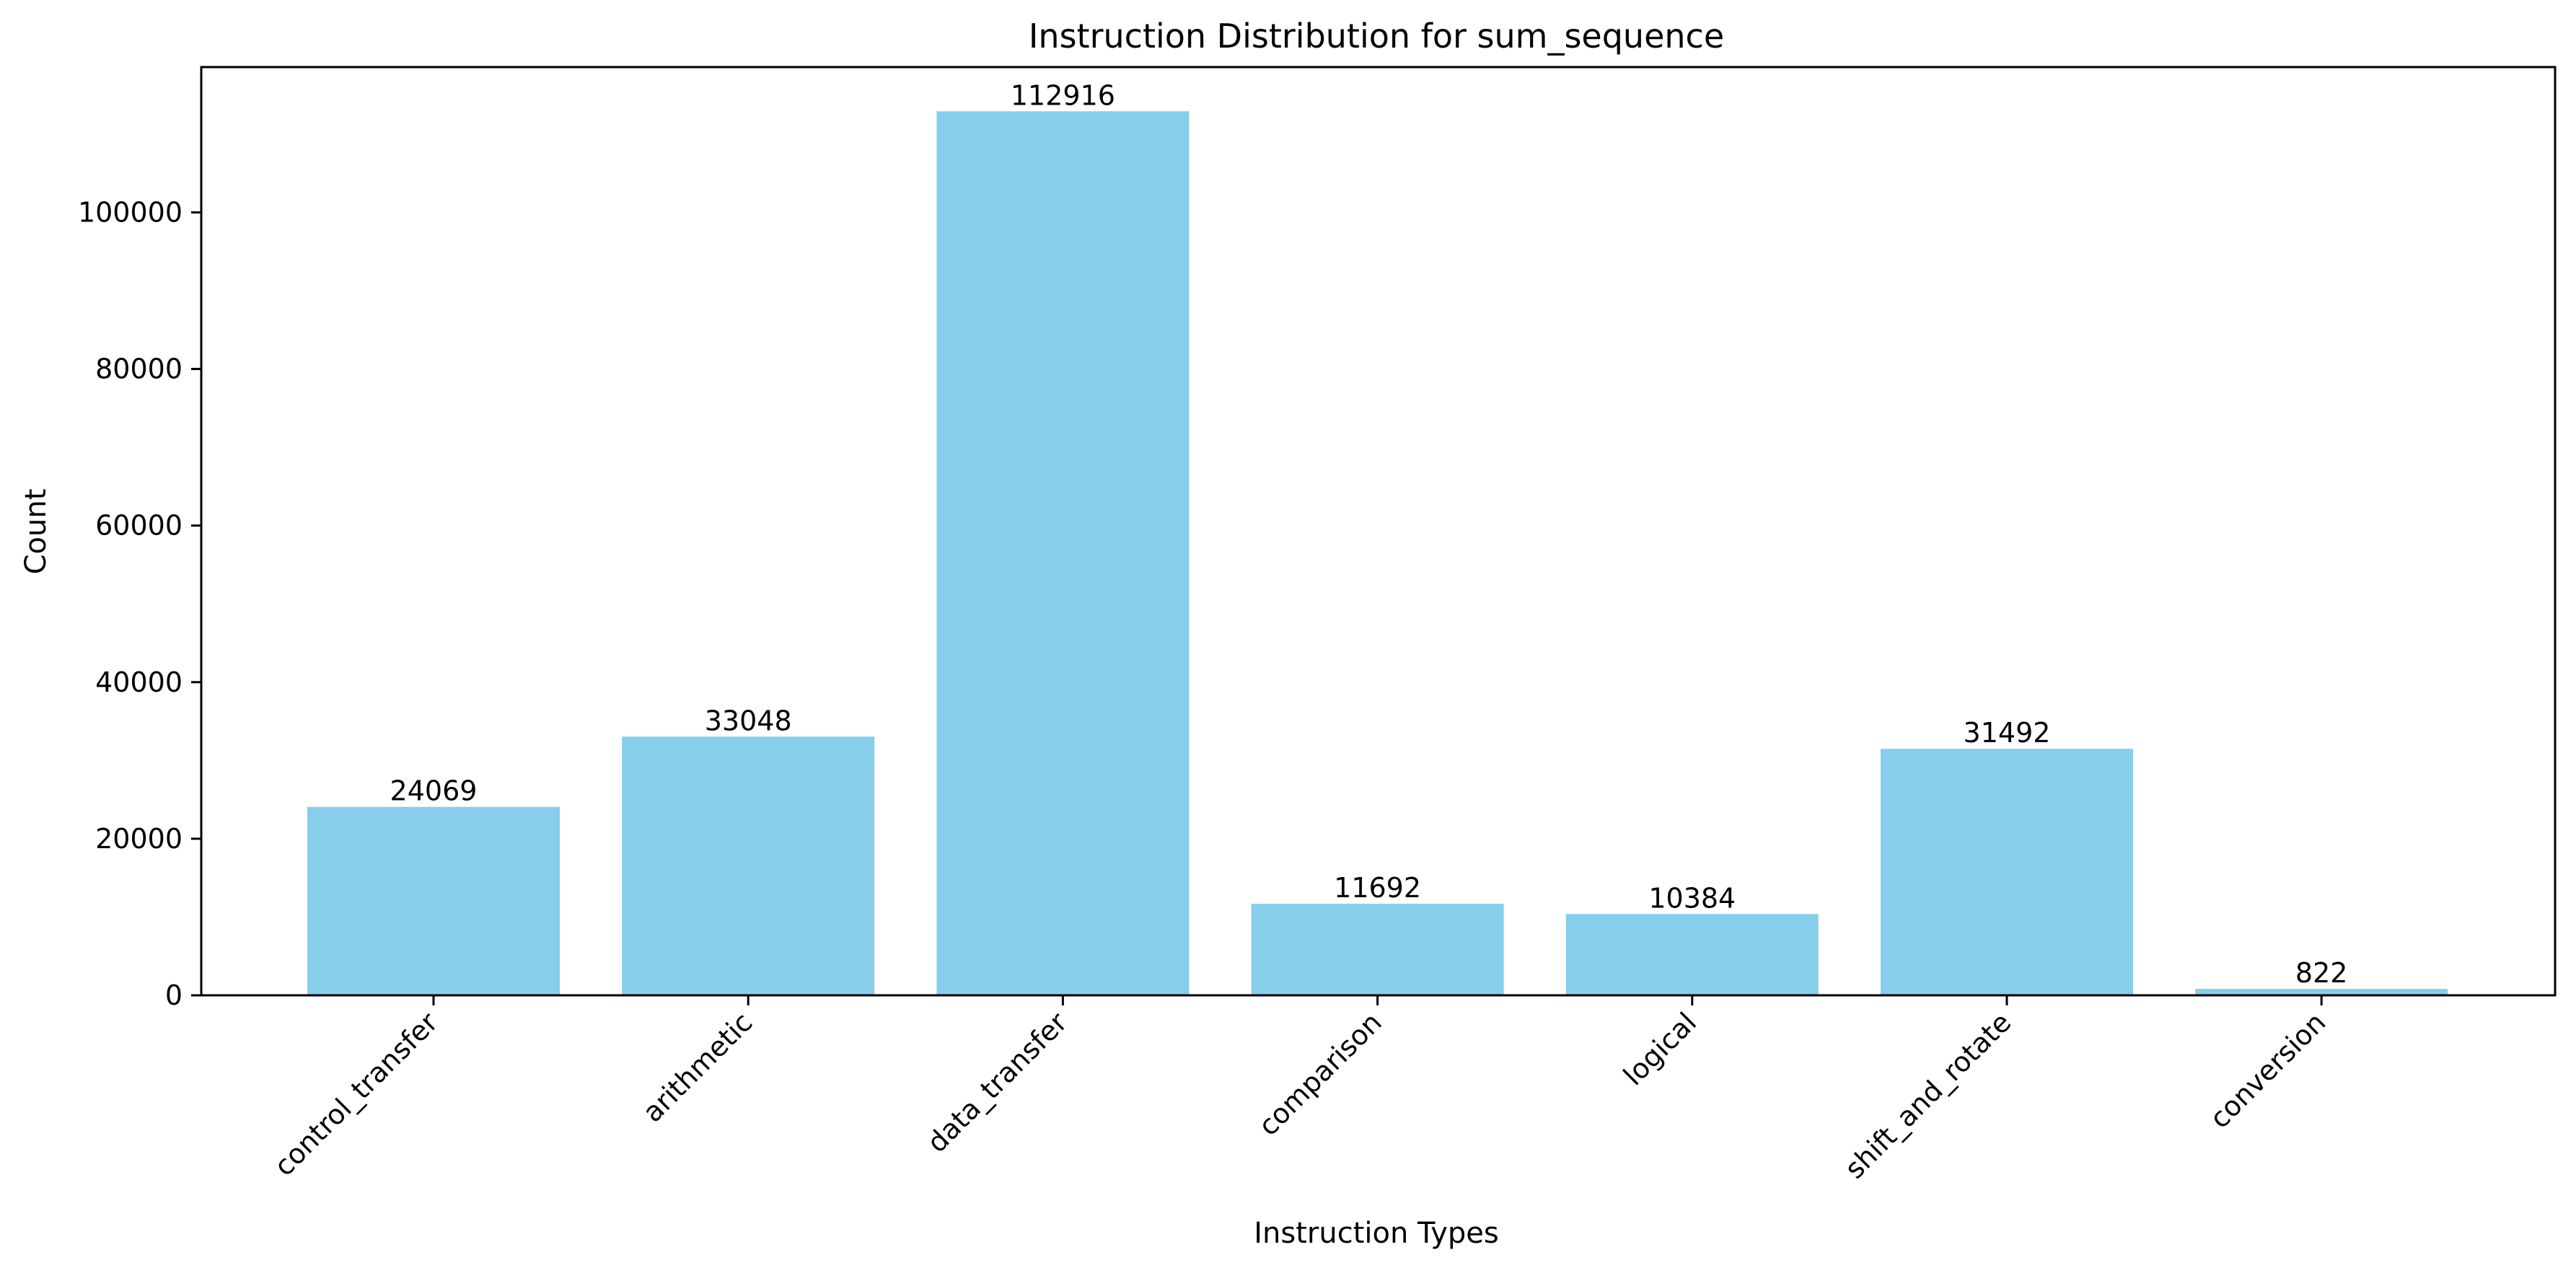  What do you see at coordinates (139, 682) in the screenshot?
I see `y-tick-label: 40000` at bounding box center [139, 682].